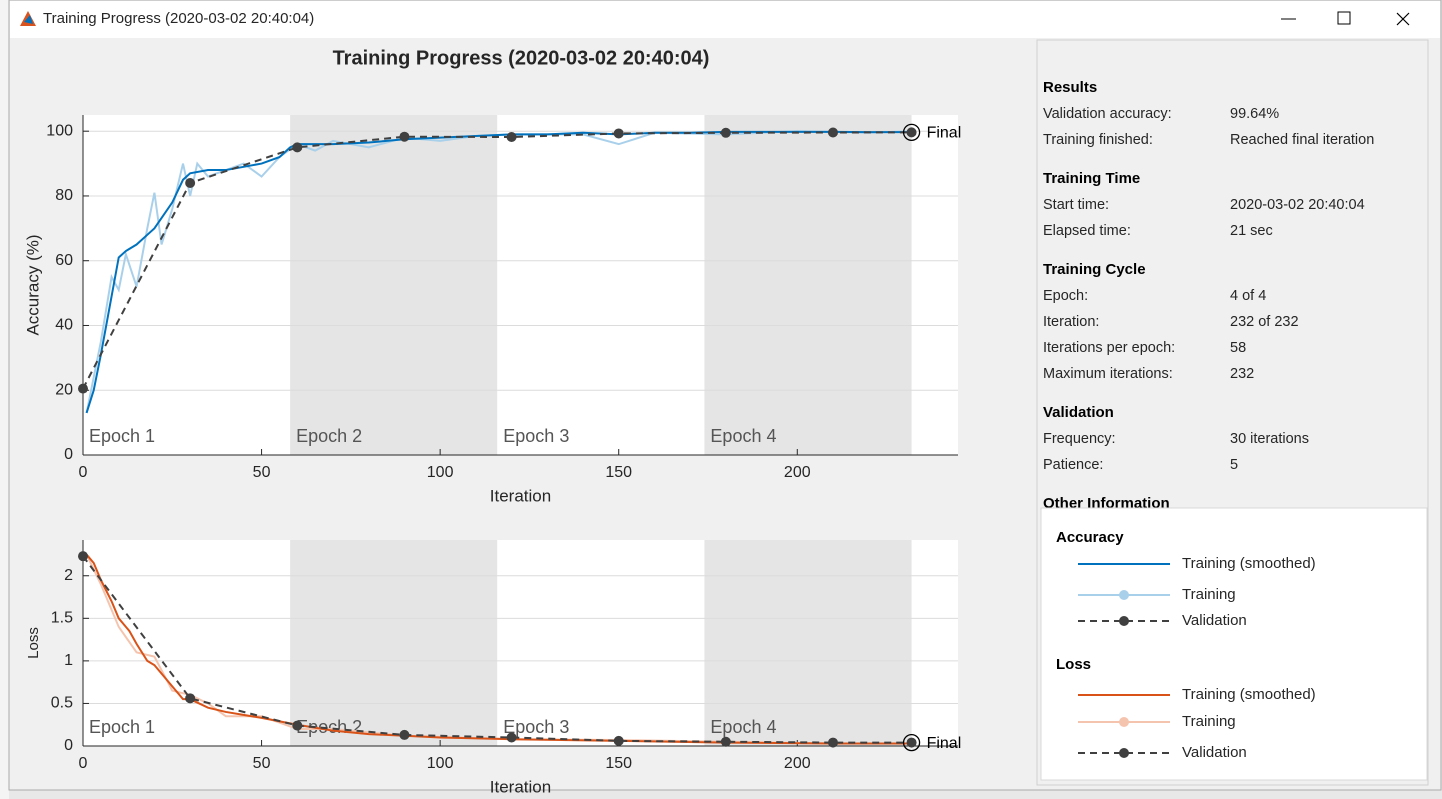  I want to click on field-value: 232, so click(1242, 374).